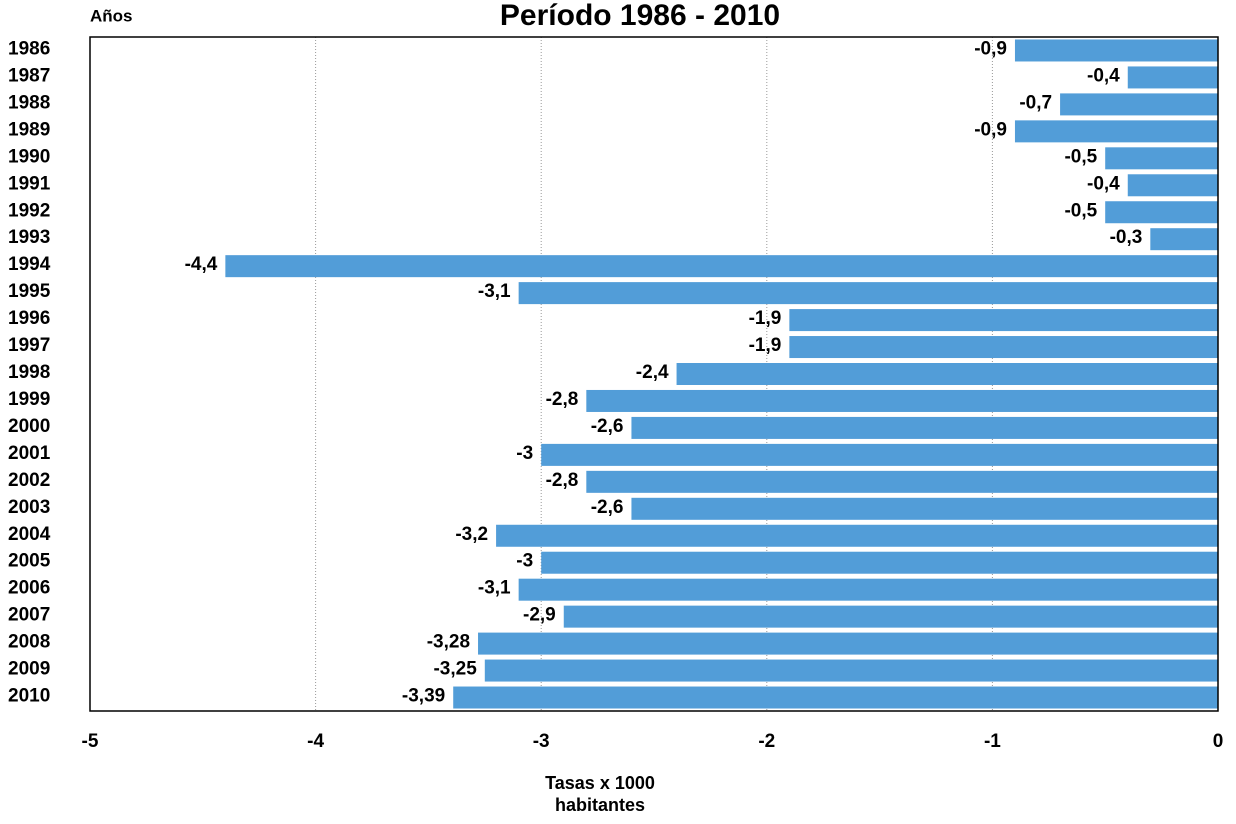 Image resolution: width=1236 pixels, height=824 pixels. Describe the element at coordinates (29, 156) in the screenshot. I see `y-tick-label: 1990` at that location.